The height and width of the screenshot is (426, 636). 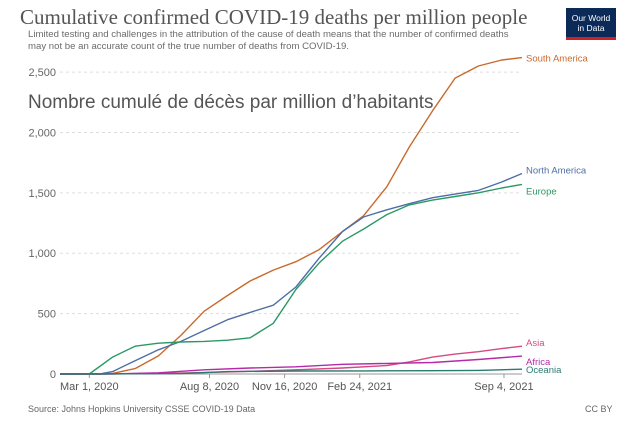 What do you see at coordinates (535, 343) in the screenshot?
I see `series-label-asia: Asia` at bounding box center [535, 343].